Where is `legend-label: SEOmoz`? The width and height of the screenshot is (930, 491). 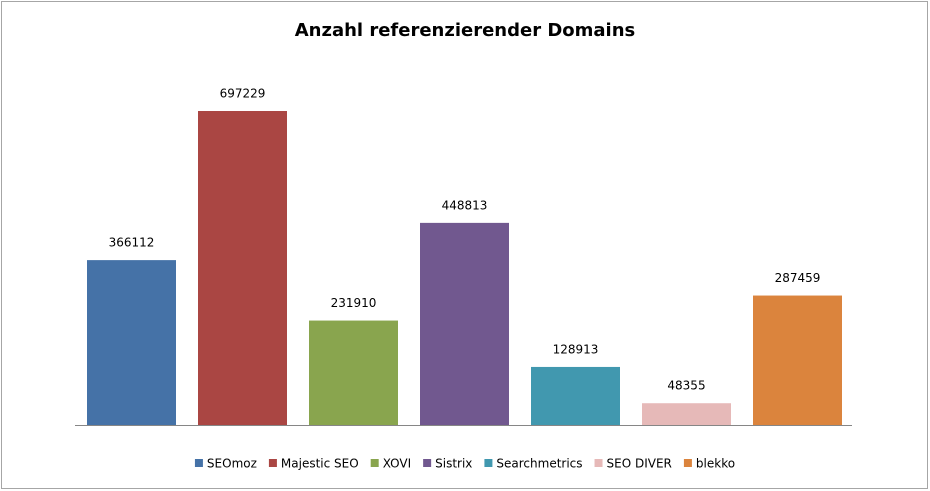 legend-label: SEOmoz is located at coordinates (232, 464).